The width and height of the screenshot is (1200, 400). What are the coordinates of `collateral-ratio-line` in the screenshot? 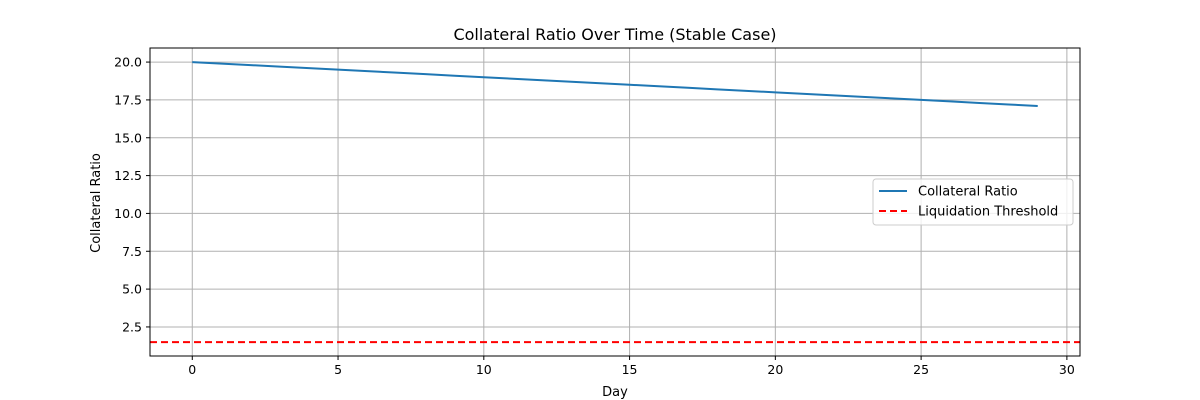 It's located at (615, 84).